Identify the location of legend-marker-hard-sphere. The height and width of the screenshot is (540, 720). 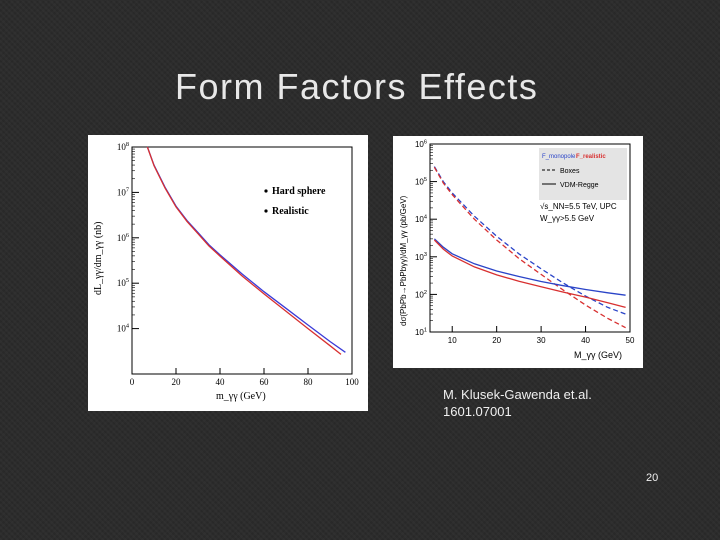
(266, 191).